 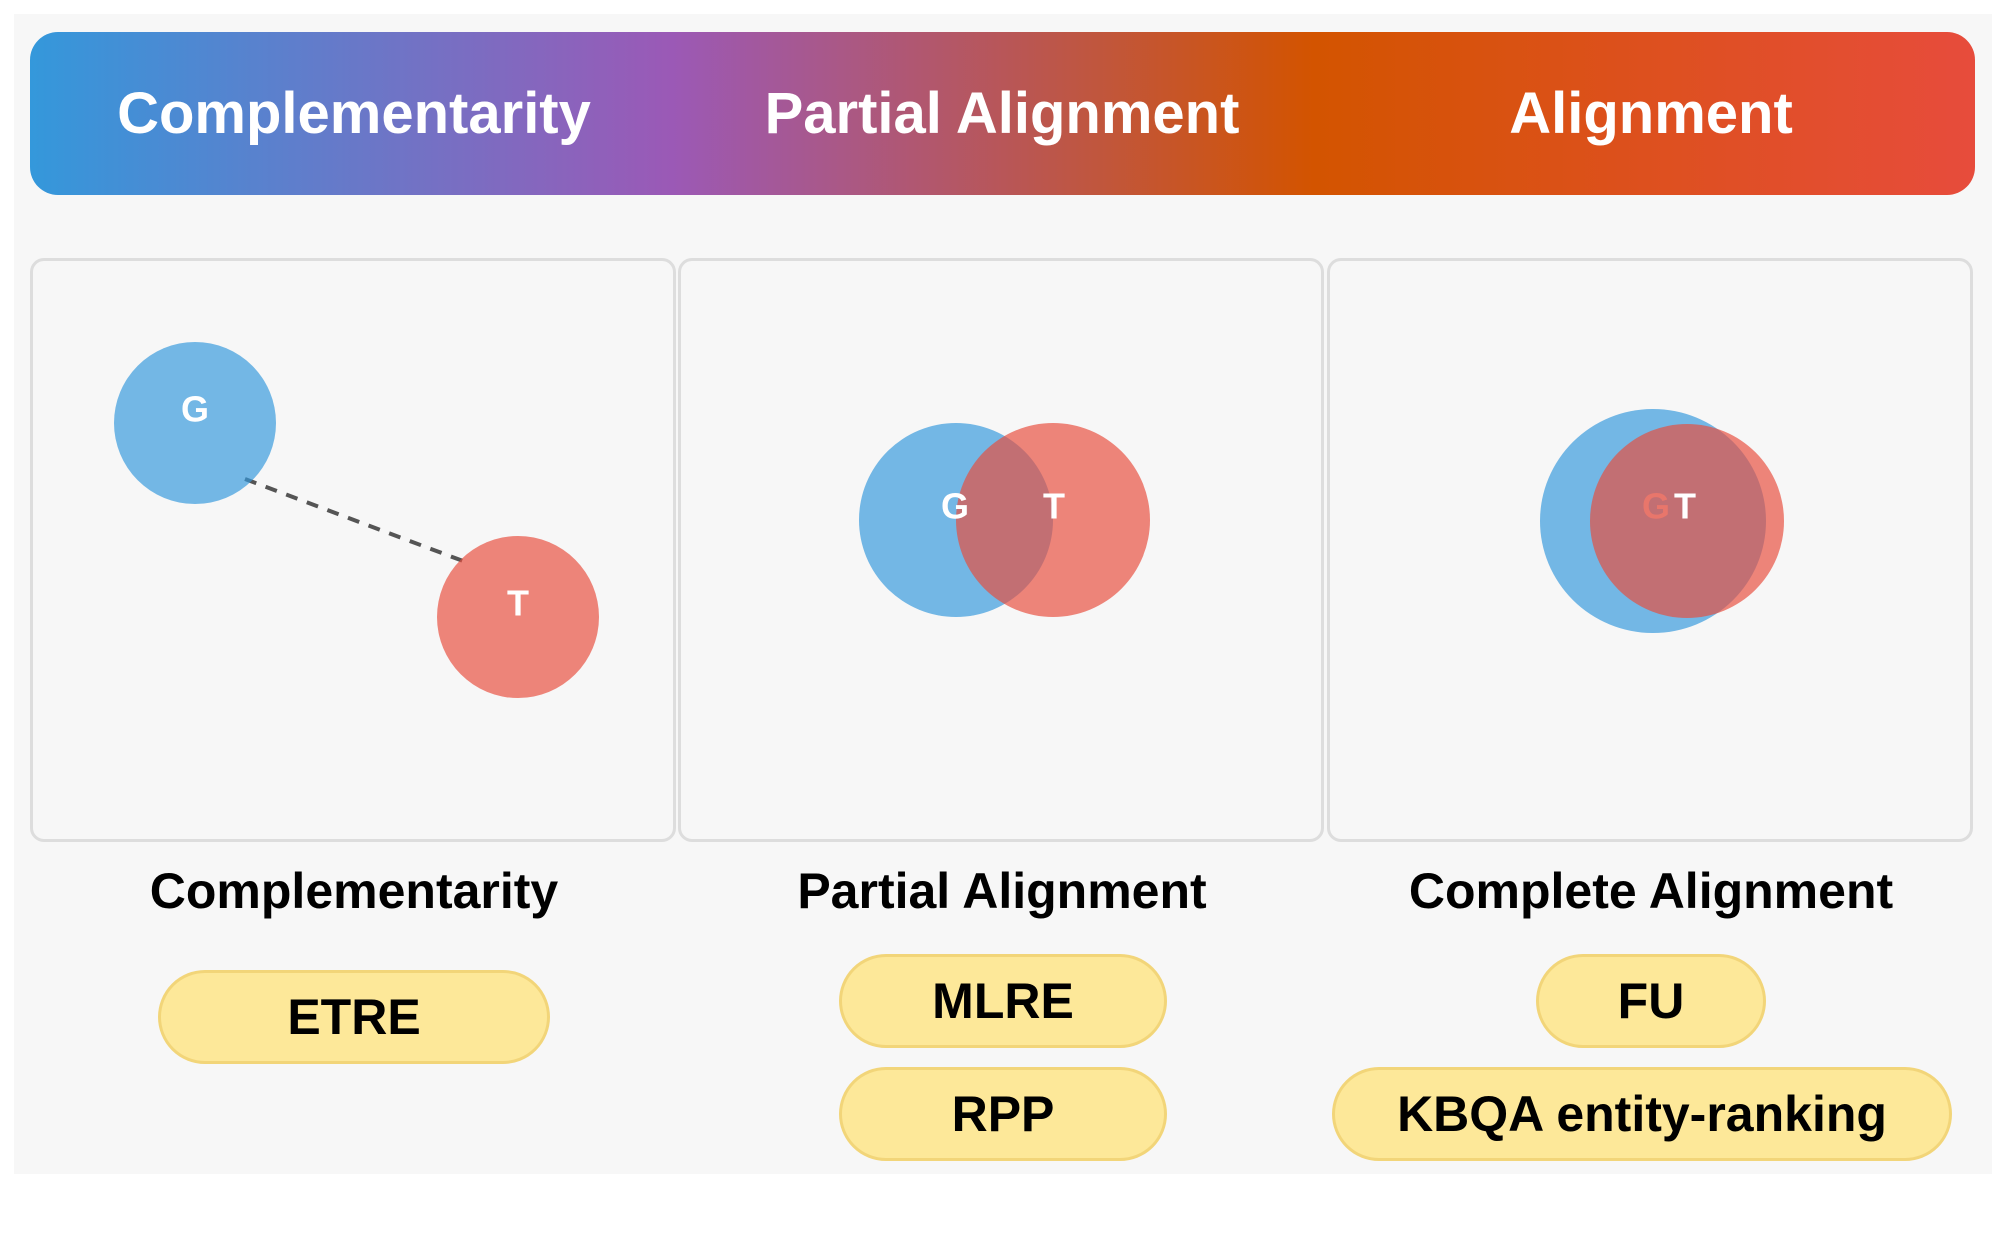 What do you see at coordinates (1651, 1001) in the screenshot?
I see `tag-fu: FU` at bounding box center [1651, 1001].